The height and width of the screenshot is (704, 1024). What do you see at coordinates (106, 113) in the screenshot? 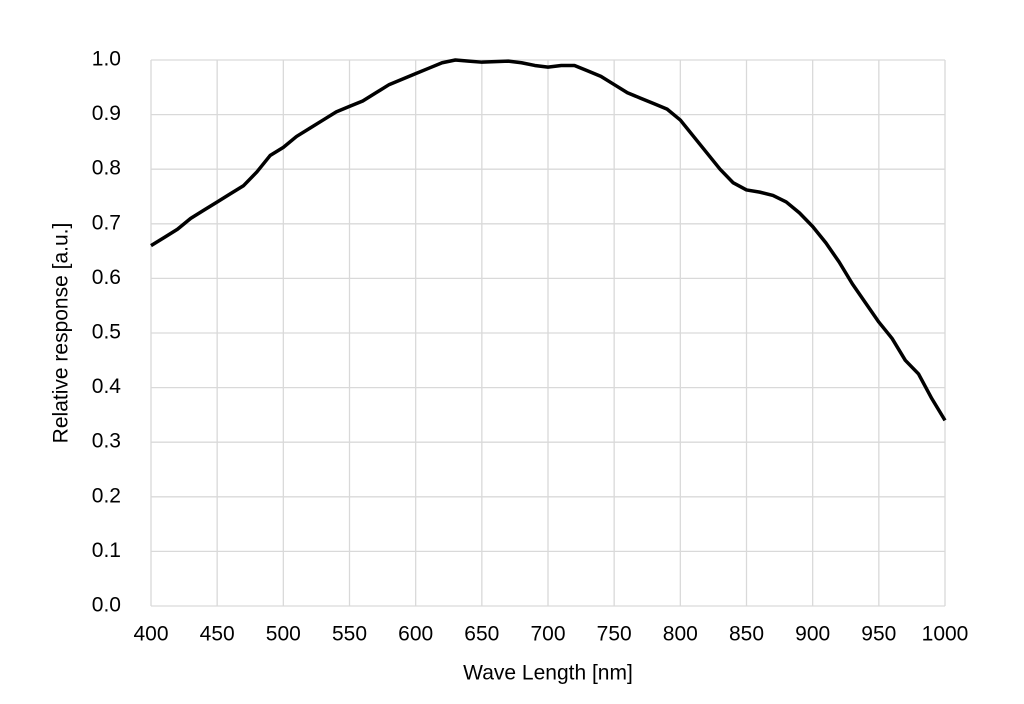
I see `y-tick-label: 0.9` at bounding box center [106, 113].